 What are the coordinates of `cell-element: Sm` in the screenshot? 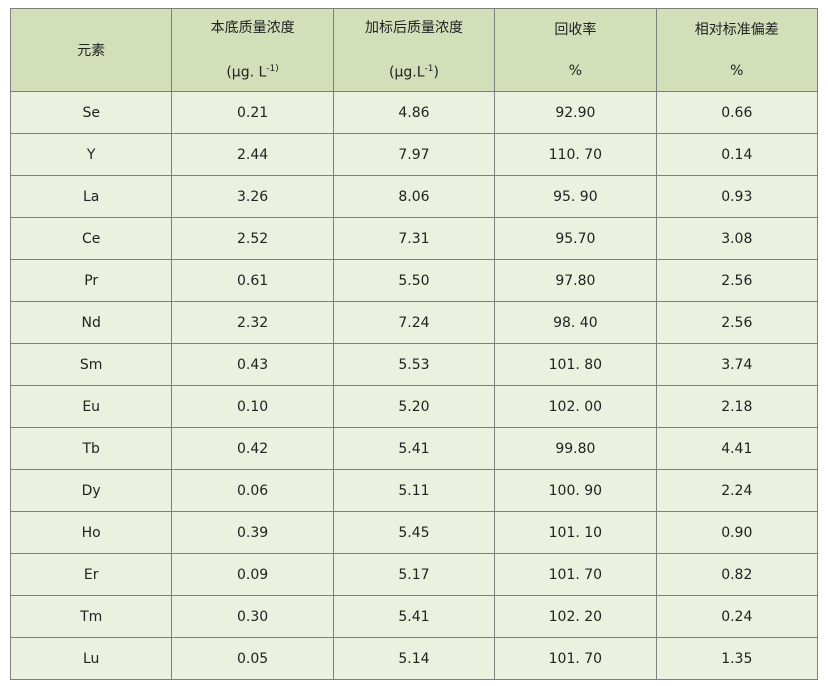 It's located at (91, 364).